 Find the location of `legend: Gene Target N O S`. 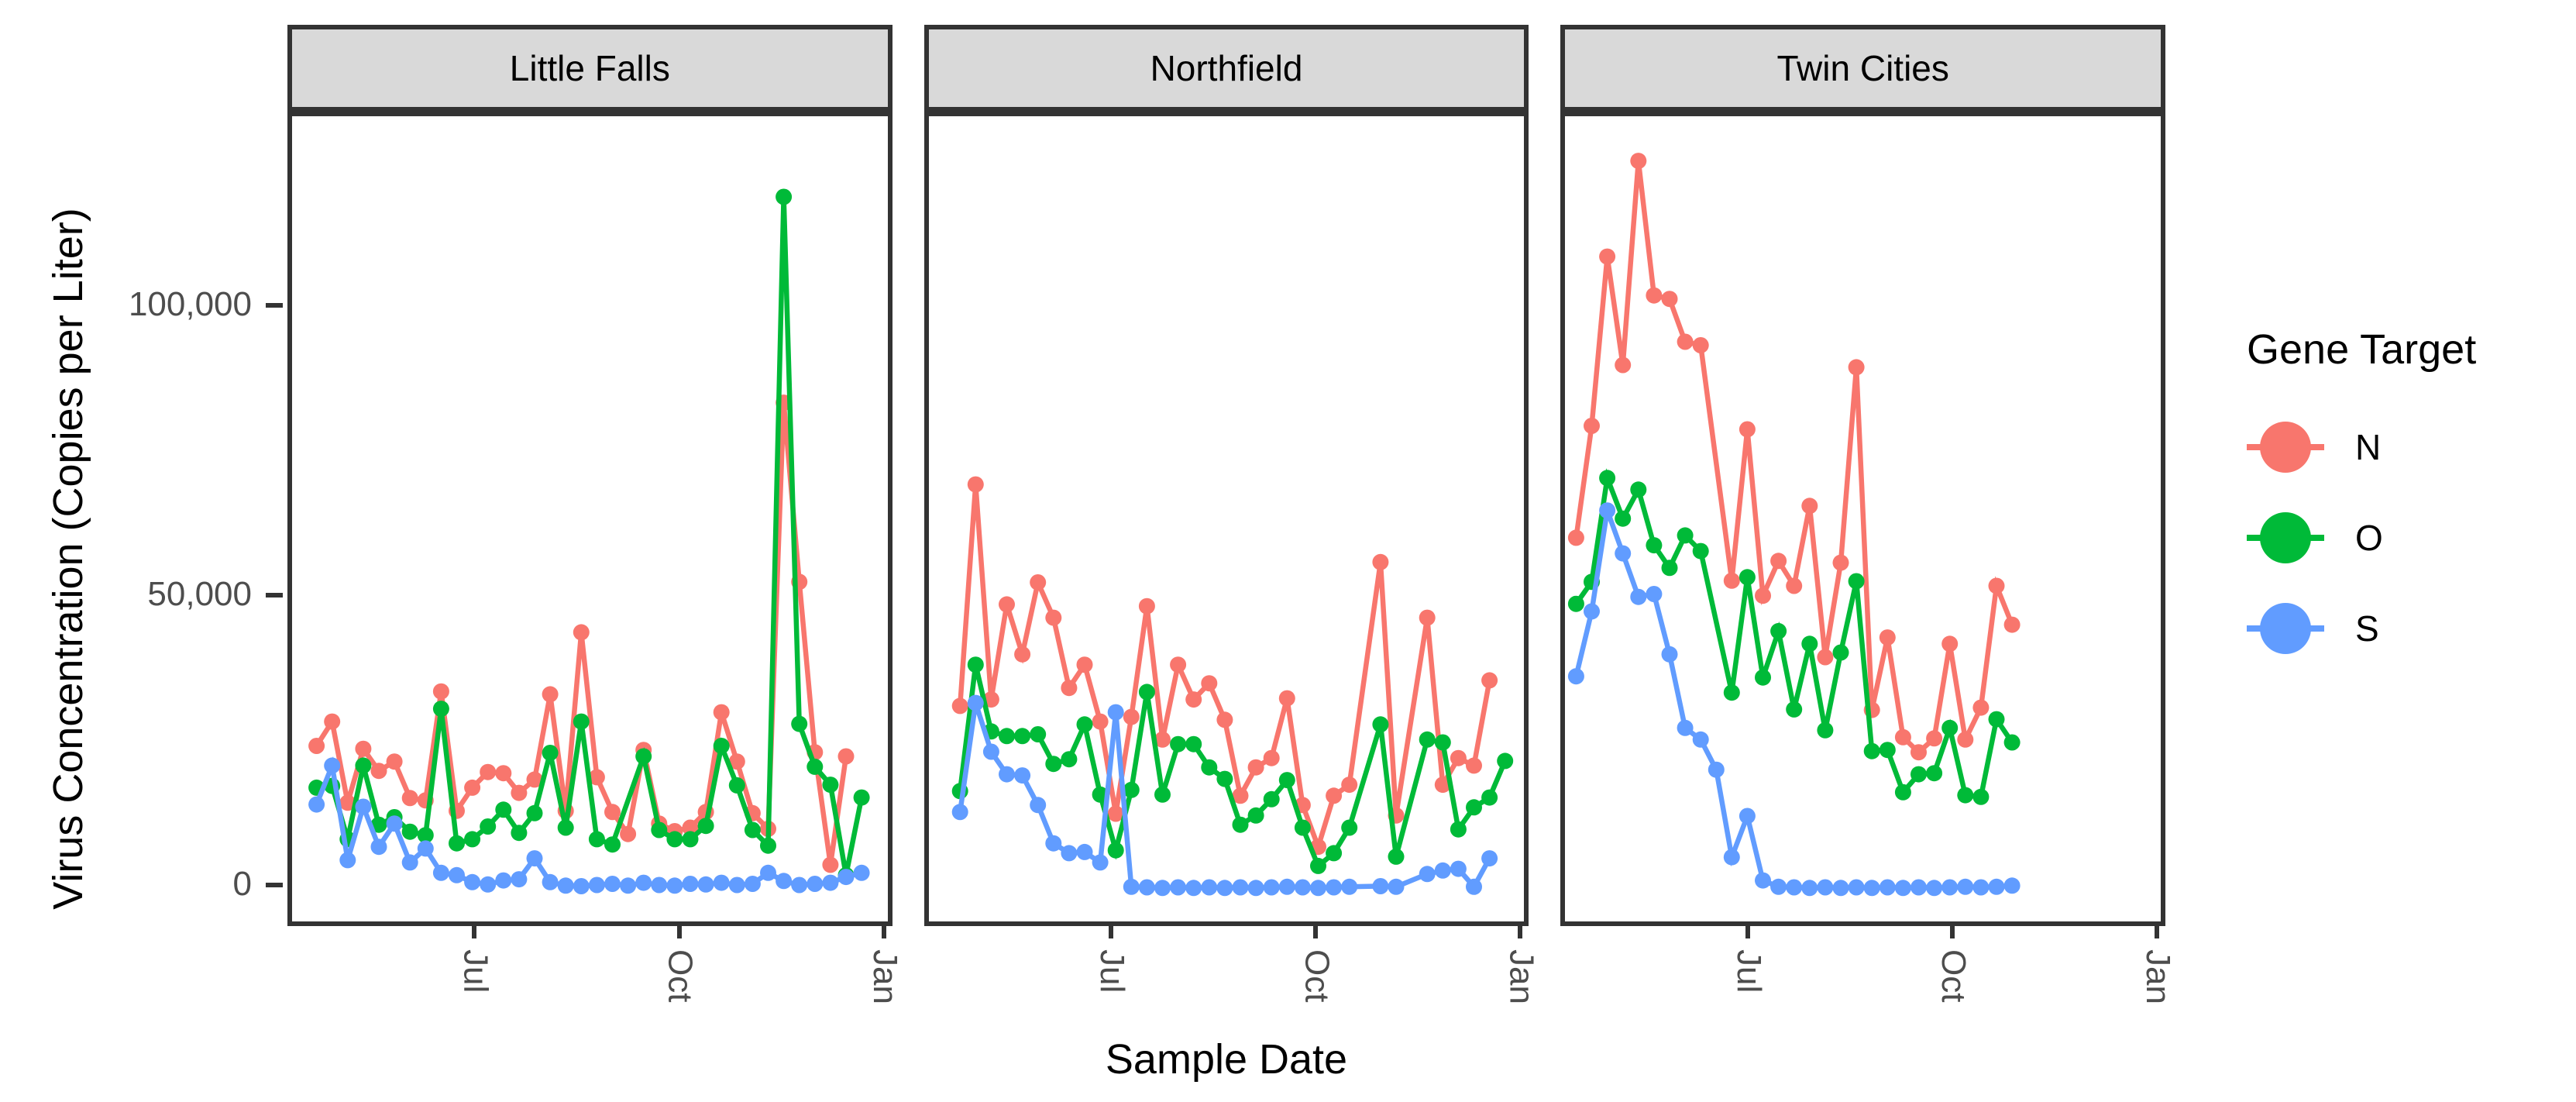

legend: Gene Target N O S is located at coordinates (2409, 508).